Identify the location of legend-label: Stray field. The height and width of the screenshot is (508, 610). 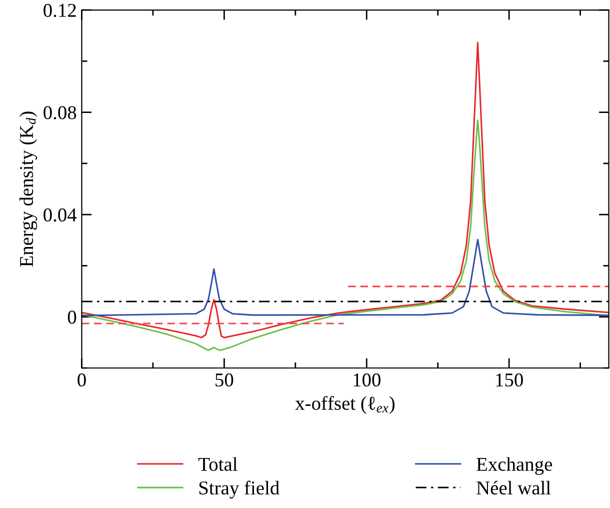
(239, 489).